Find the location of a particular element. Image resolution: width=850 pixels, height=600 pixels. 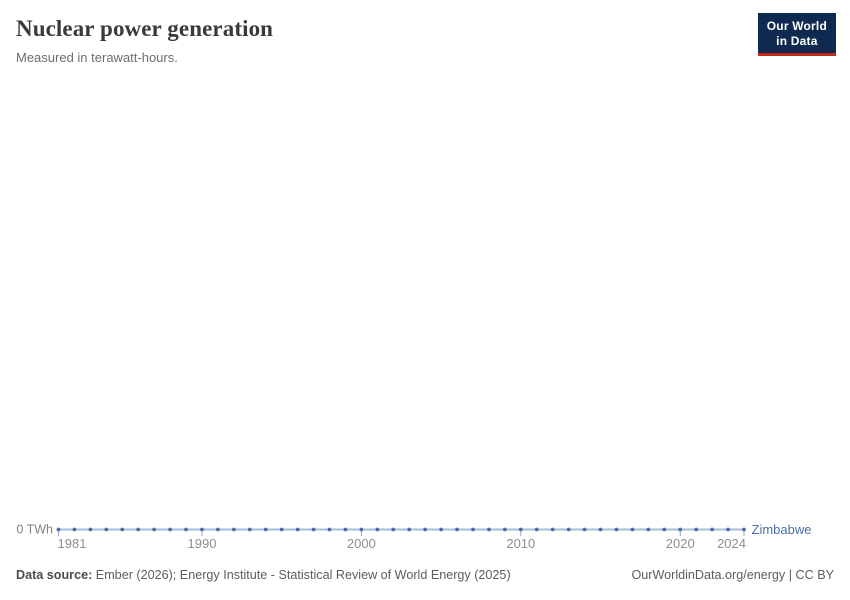

owid-url-license: OurWorldinData.org/energy | CC BY is located at coordinates (732, 575).